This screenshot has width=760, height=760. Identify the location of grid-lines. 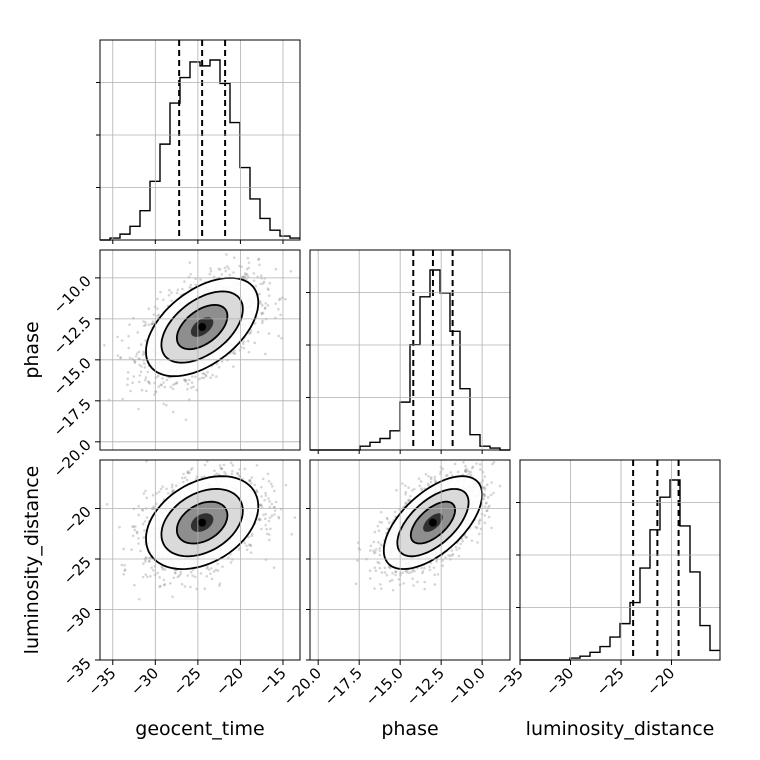
(200, 140).